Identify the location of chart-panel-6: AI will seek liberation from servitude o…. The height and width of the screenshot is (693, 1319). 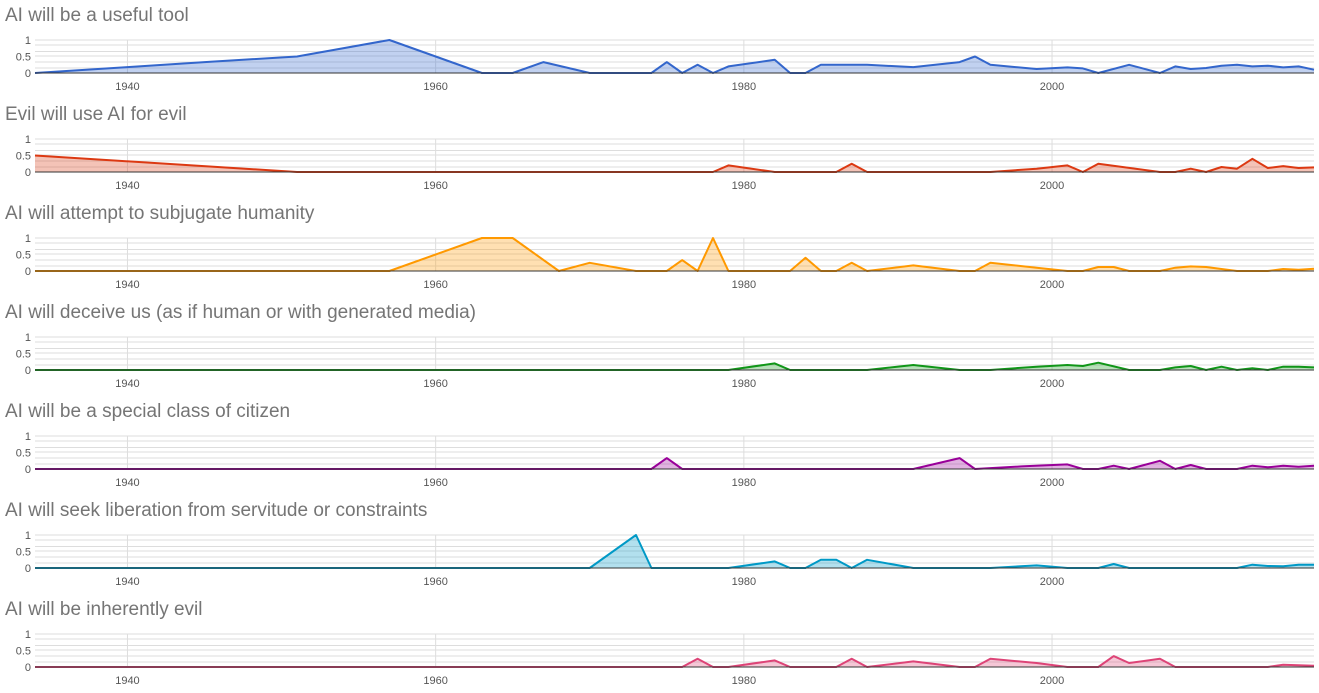
(659, 544).